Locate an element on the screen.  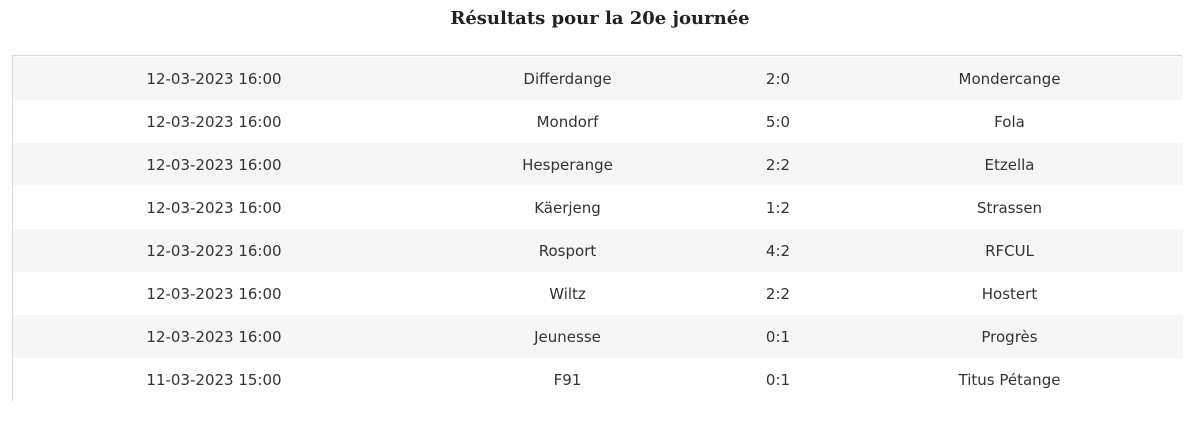
table-row: 12-03-2023 16:00 Mondorf 5:0 Fola is located at coordinates (598, 121).